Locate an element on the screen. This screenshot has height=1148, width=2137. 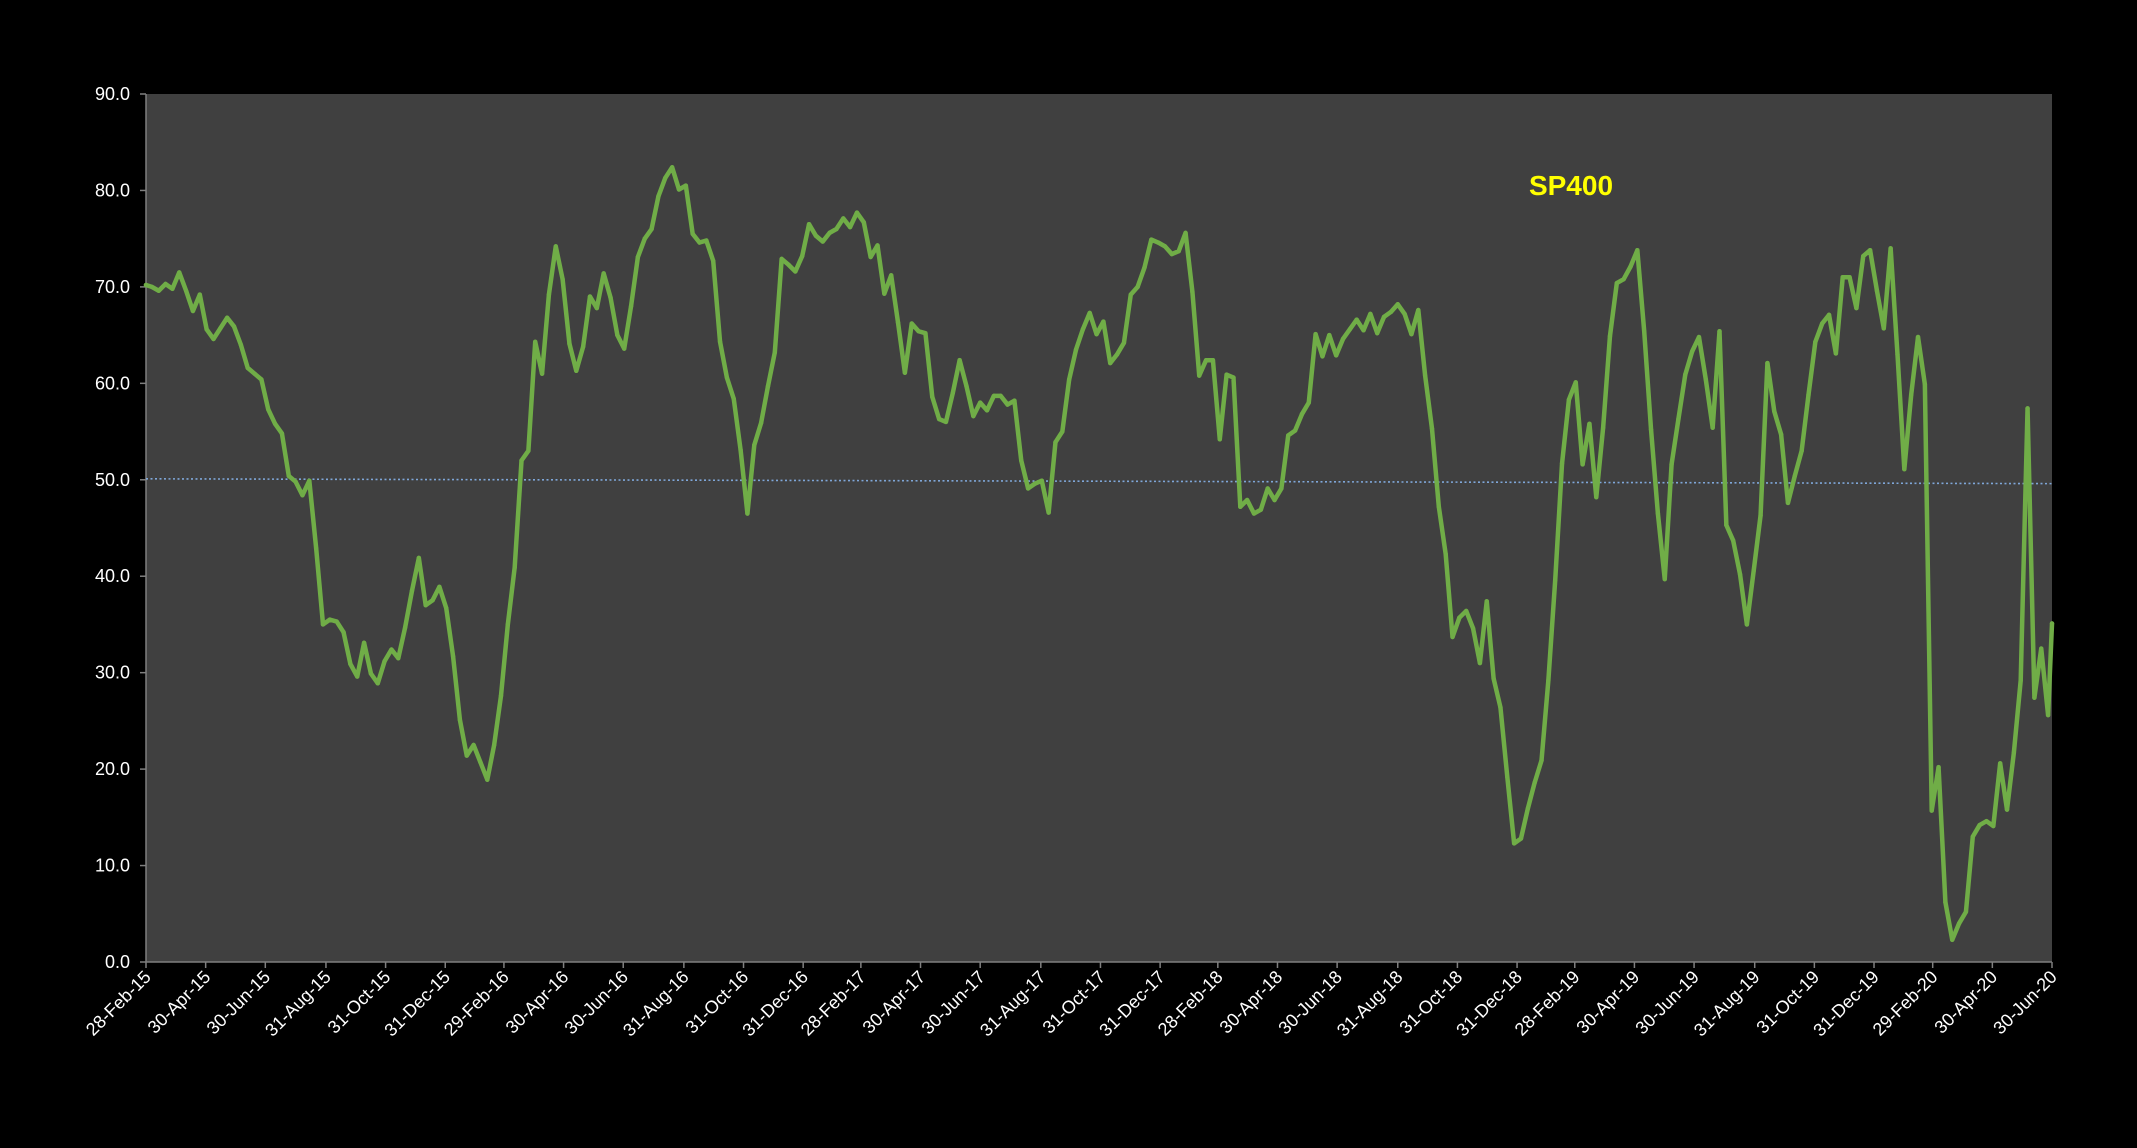
y-tick-label: 0.0 is located at coordinates (117, 962).